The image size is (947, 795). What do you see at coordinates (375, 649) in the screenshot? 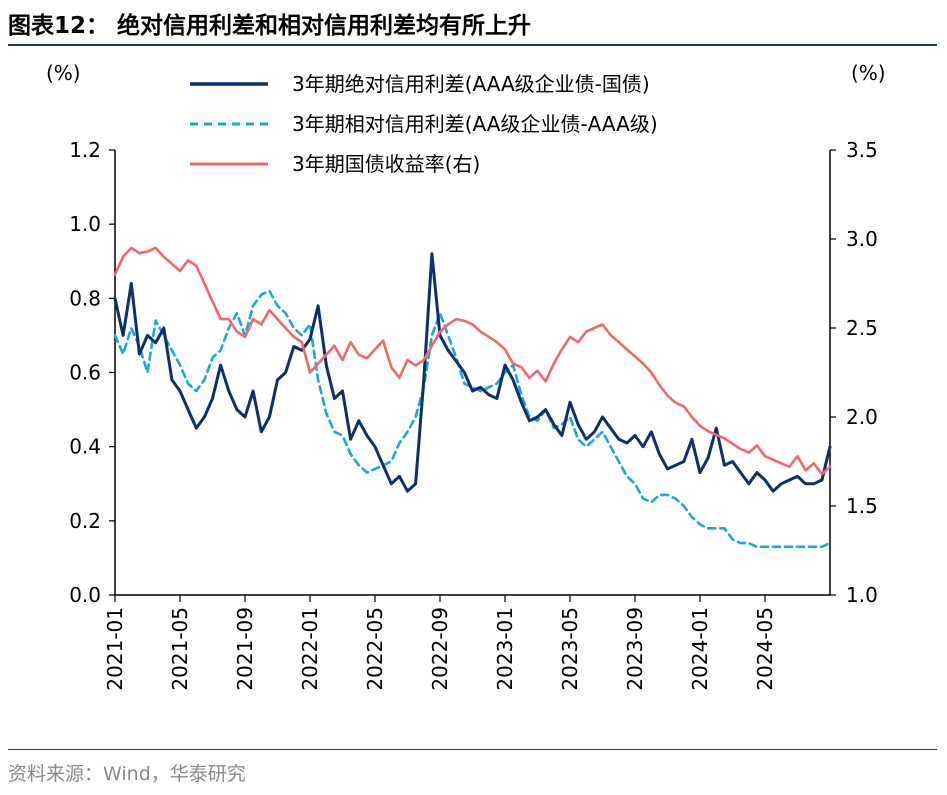
I see `x-tick-label: 2022-05` at bounding box center [375, 649].